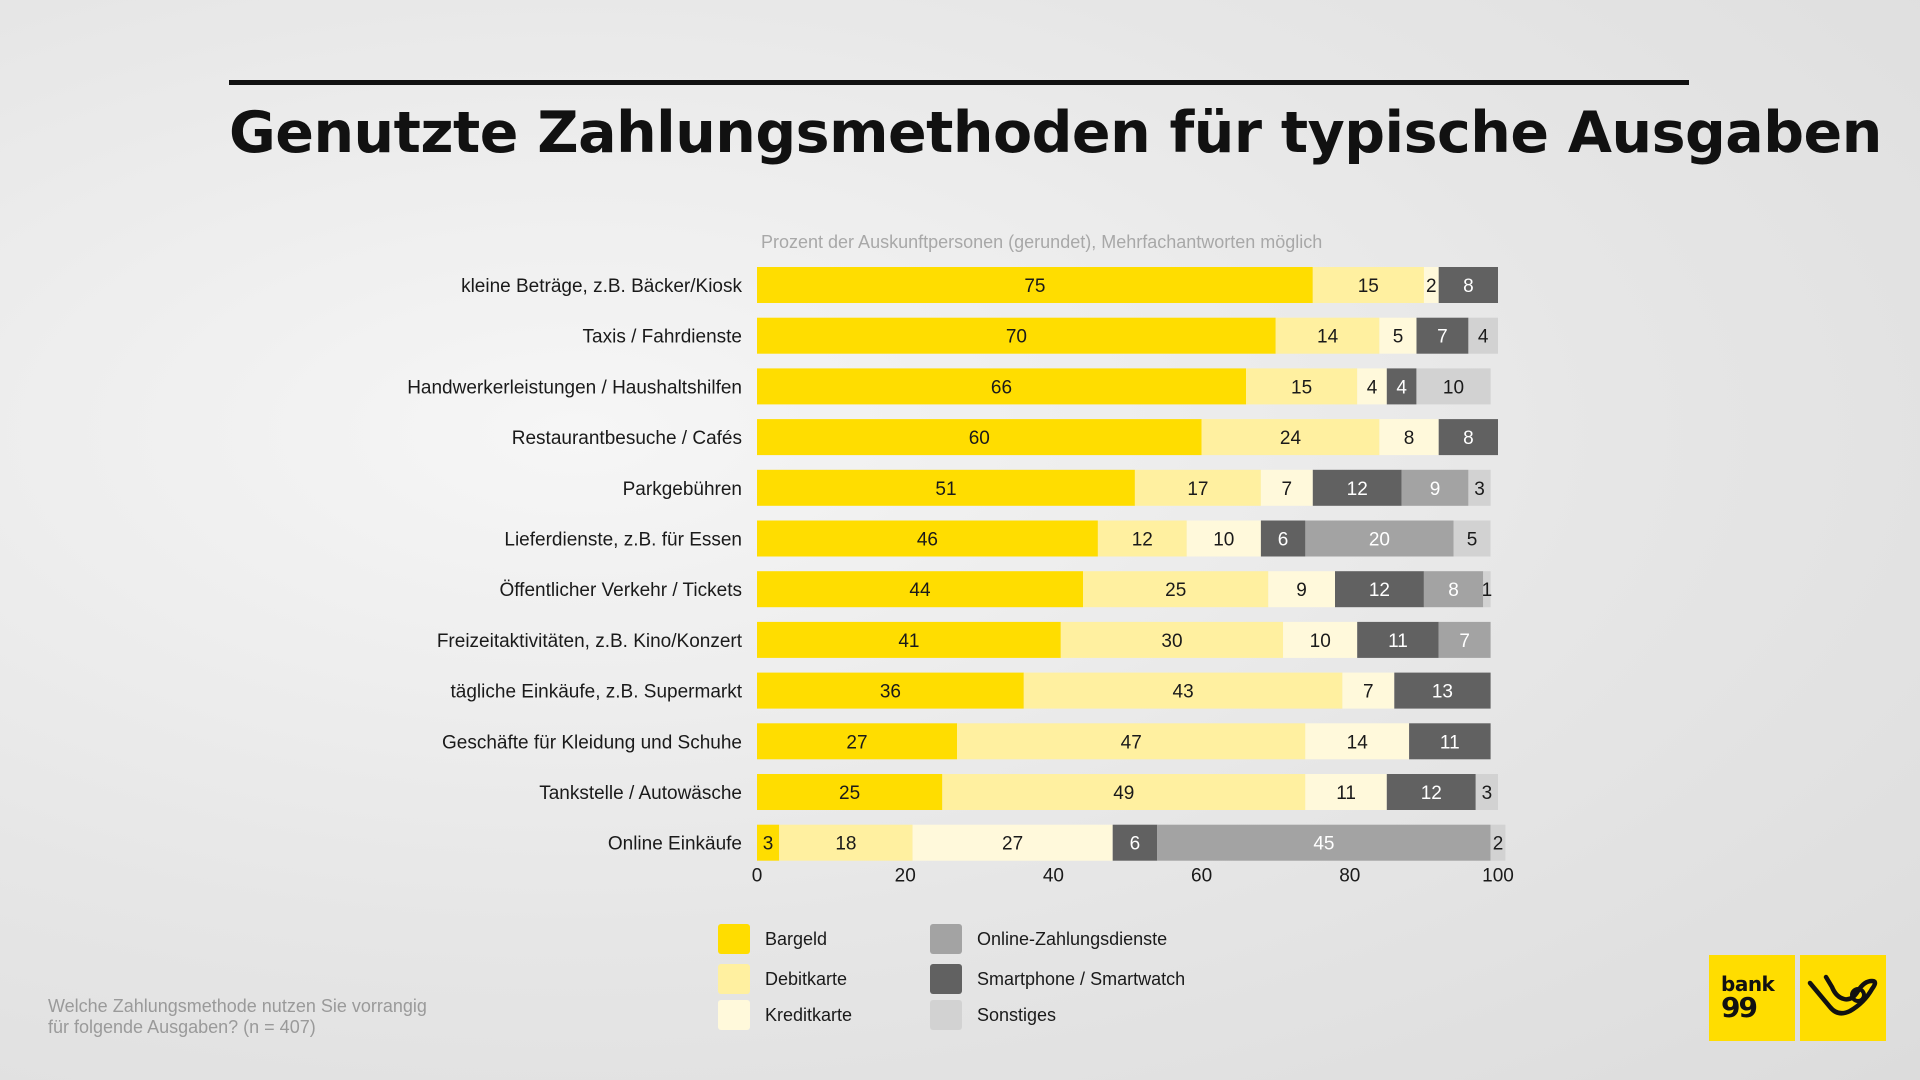 Image resolution: width=1920 pixels, height=1080 pixels. Describe the element at coordinates (1752, 998) in the screenshot. I see `bank99-logo: bank 99` at that location.